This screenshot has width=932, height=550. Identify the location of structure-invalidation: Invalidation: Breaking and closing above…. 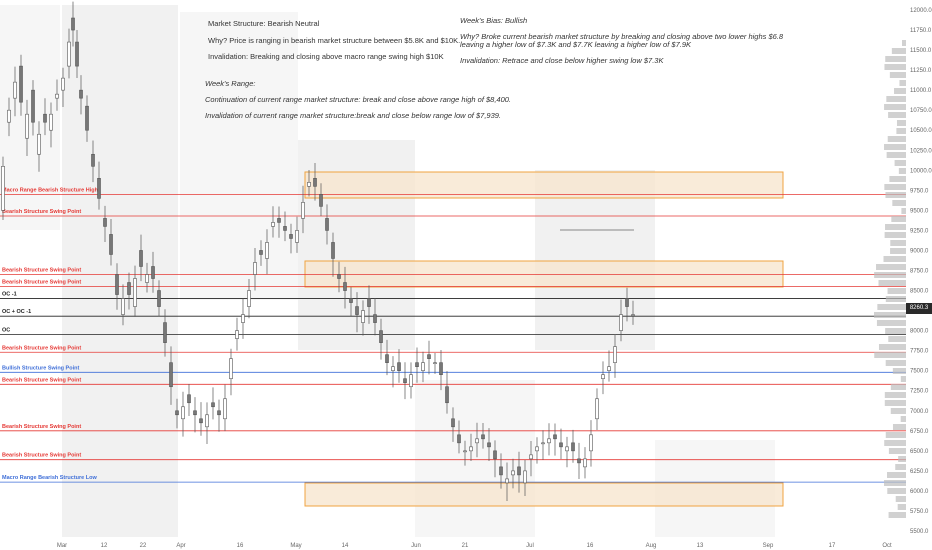
(326, 56).